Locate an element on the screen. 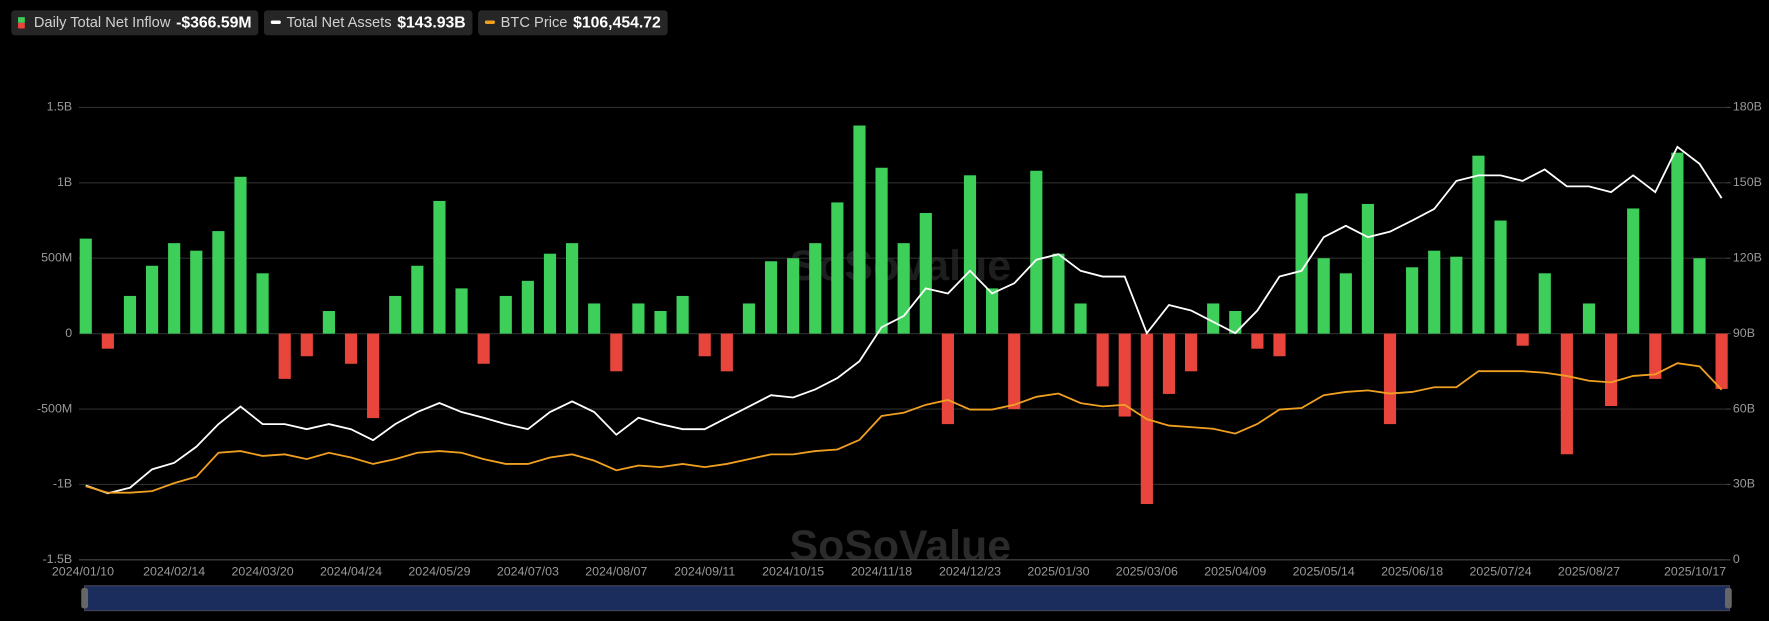 This screenshot has height=621, width=1769. x-tick-label: 2024/01/10 is located at coordinates (83, 572).